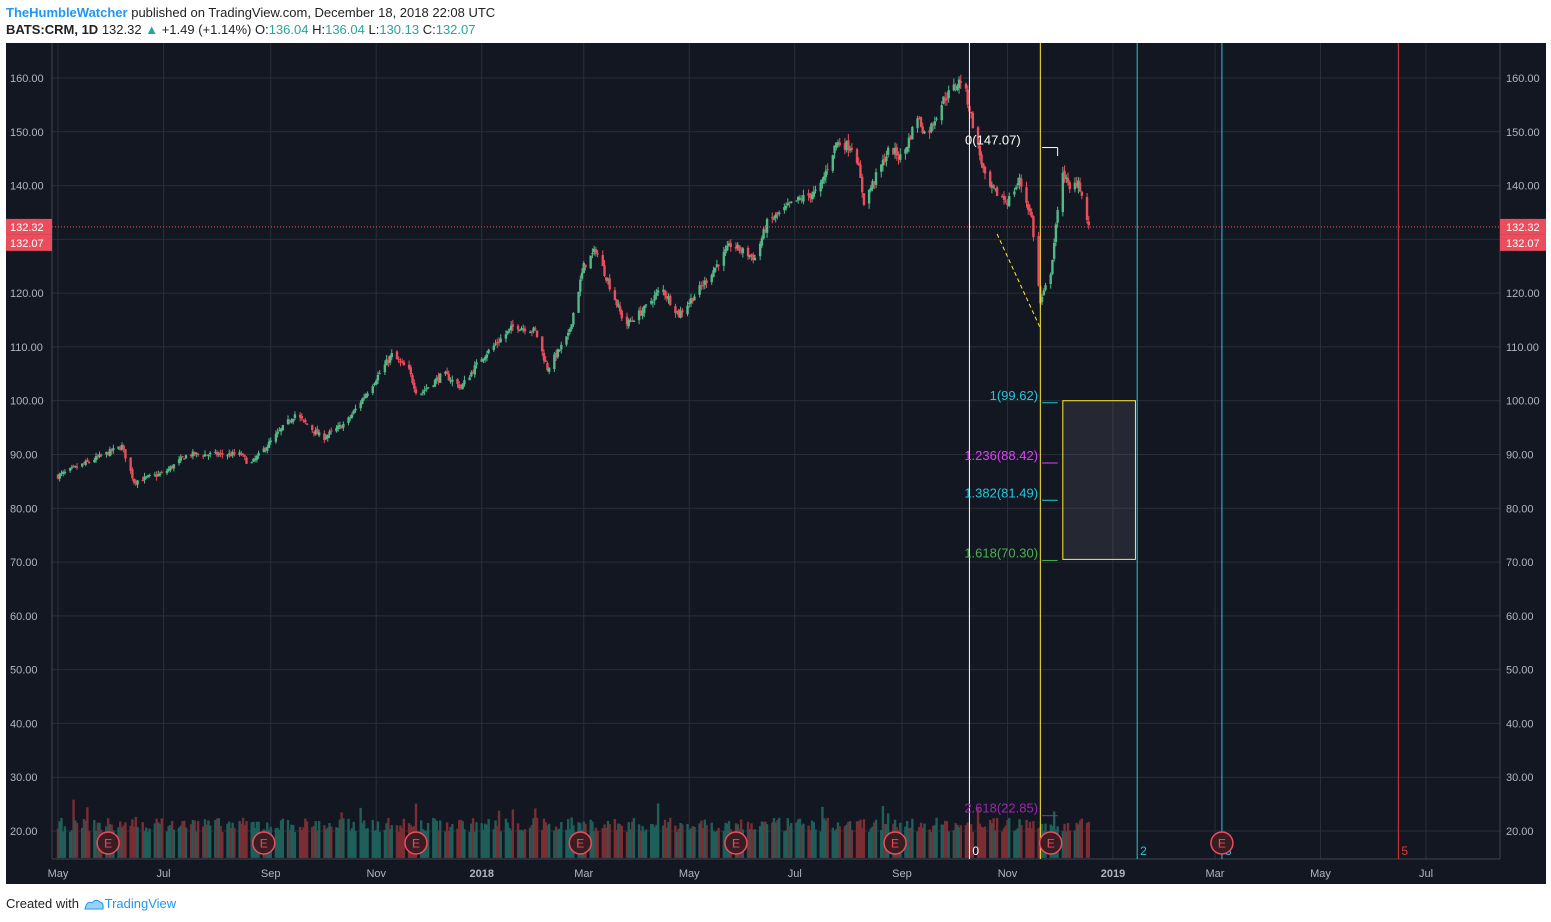 This screenshot has height=922, width=1551. I want to click on up-arrow-icon: ▲, so click(152, 29).